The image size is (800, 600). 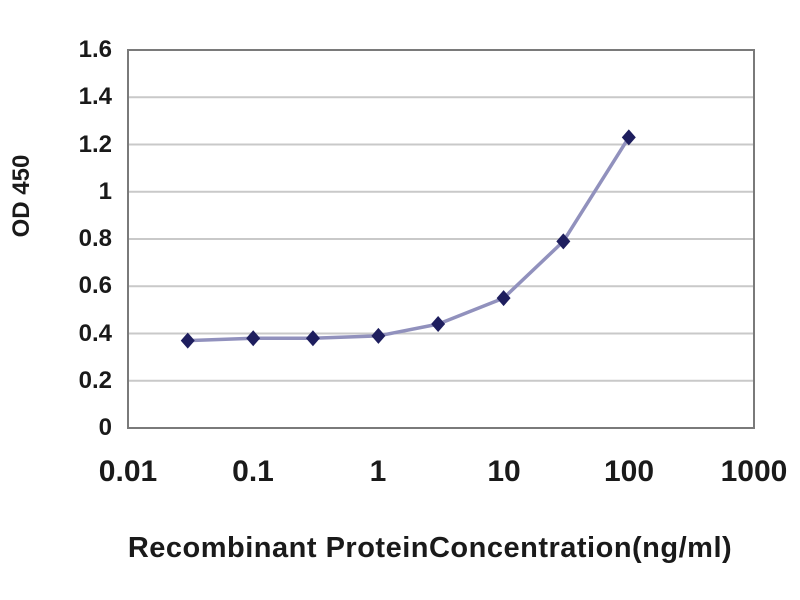 I want to click on y-tick-label: 0.2, so click(x=95, y=380).